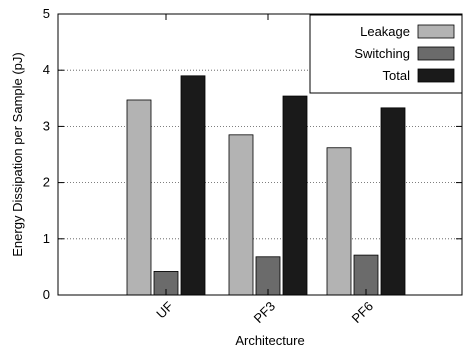 This screenshot has width=470, height=350. Describe the element at coordinates (385, 31) in the screenshot. I see `legend-label-leakage: Leakage` at that location.